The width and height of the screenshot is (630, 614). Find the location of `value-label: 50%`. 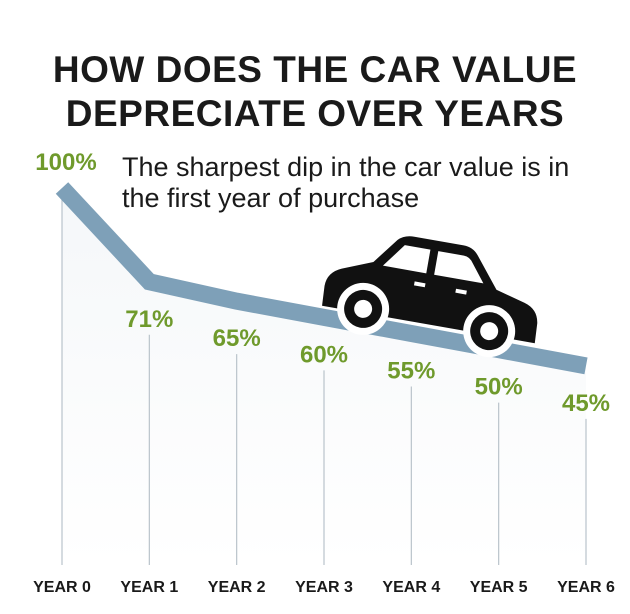

value-label: 50% is located at coordinates (499, 387).